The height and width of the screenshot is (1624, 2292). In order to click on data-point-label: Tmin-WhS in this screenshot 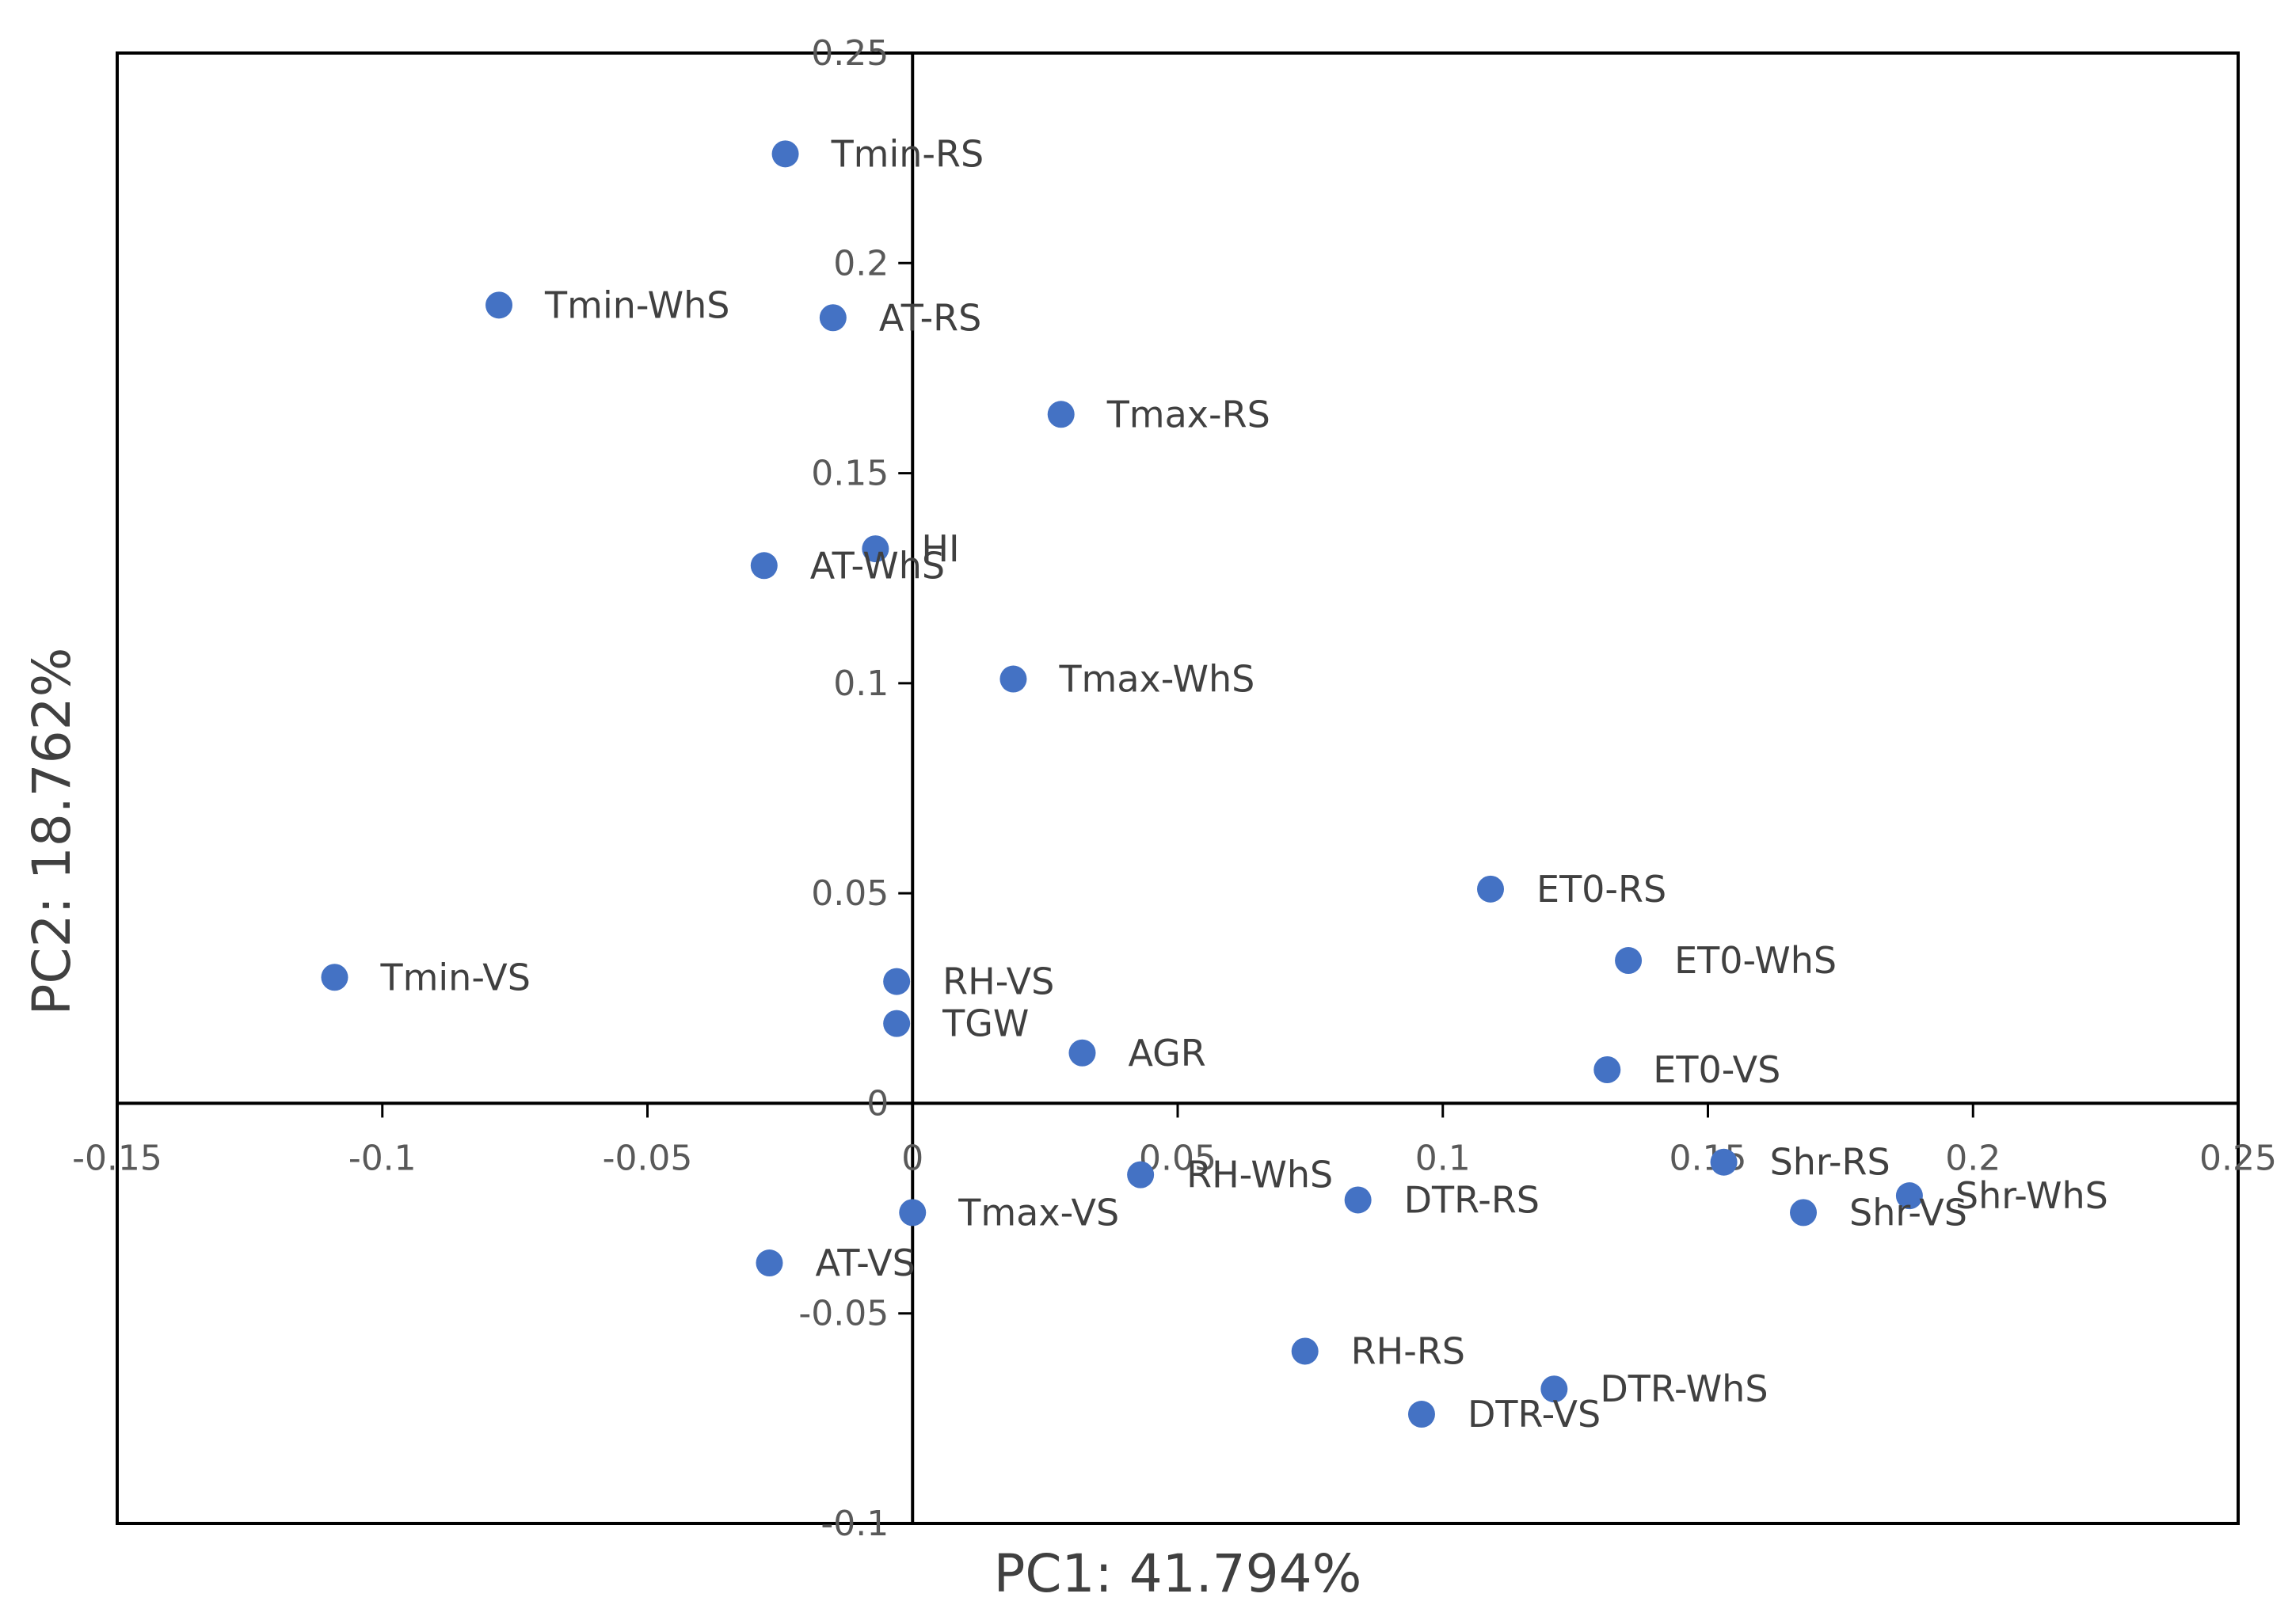, I will do `click(636, 304)`.